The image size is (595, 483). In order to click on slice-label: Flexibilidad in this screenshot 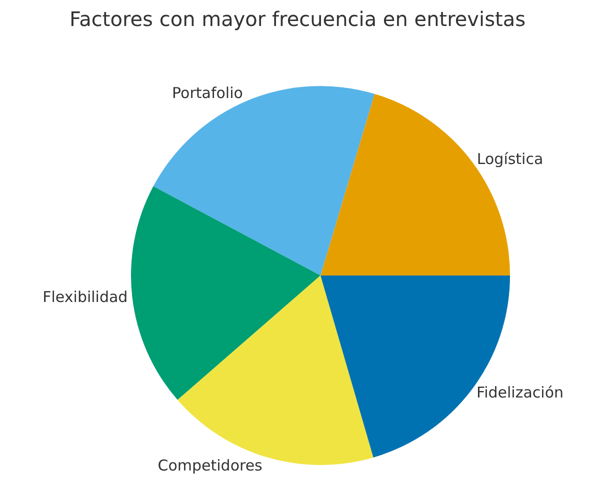, I will do `click(85, 297)`.